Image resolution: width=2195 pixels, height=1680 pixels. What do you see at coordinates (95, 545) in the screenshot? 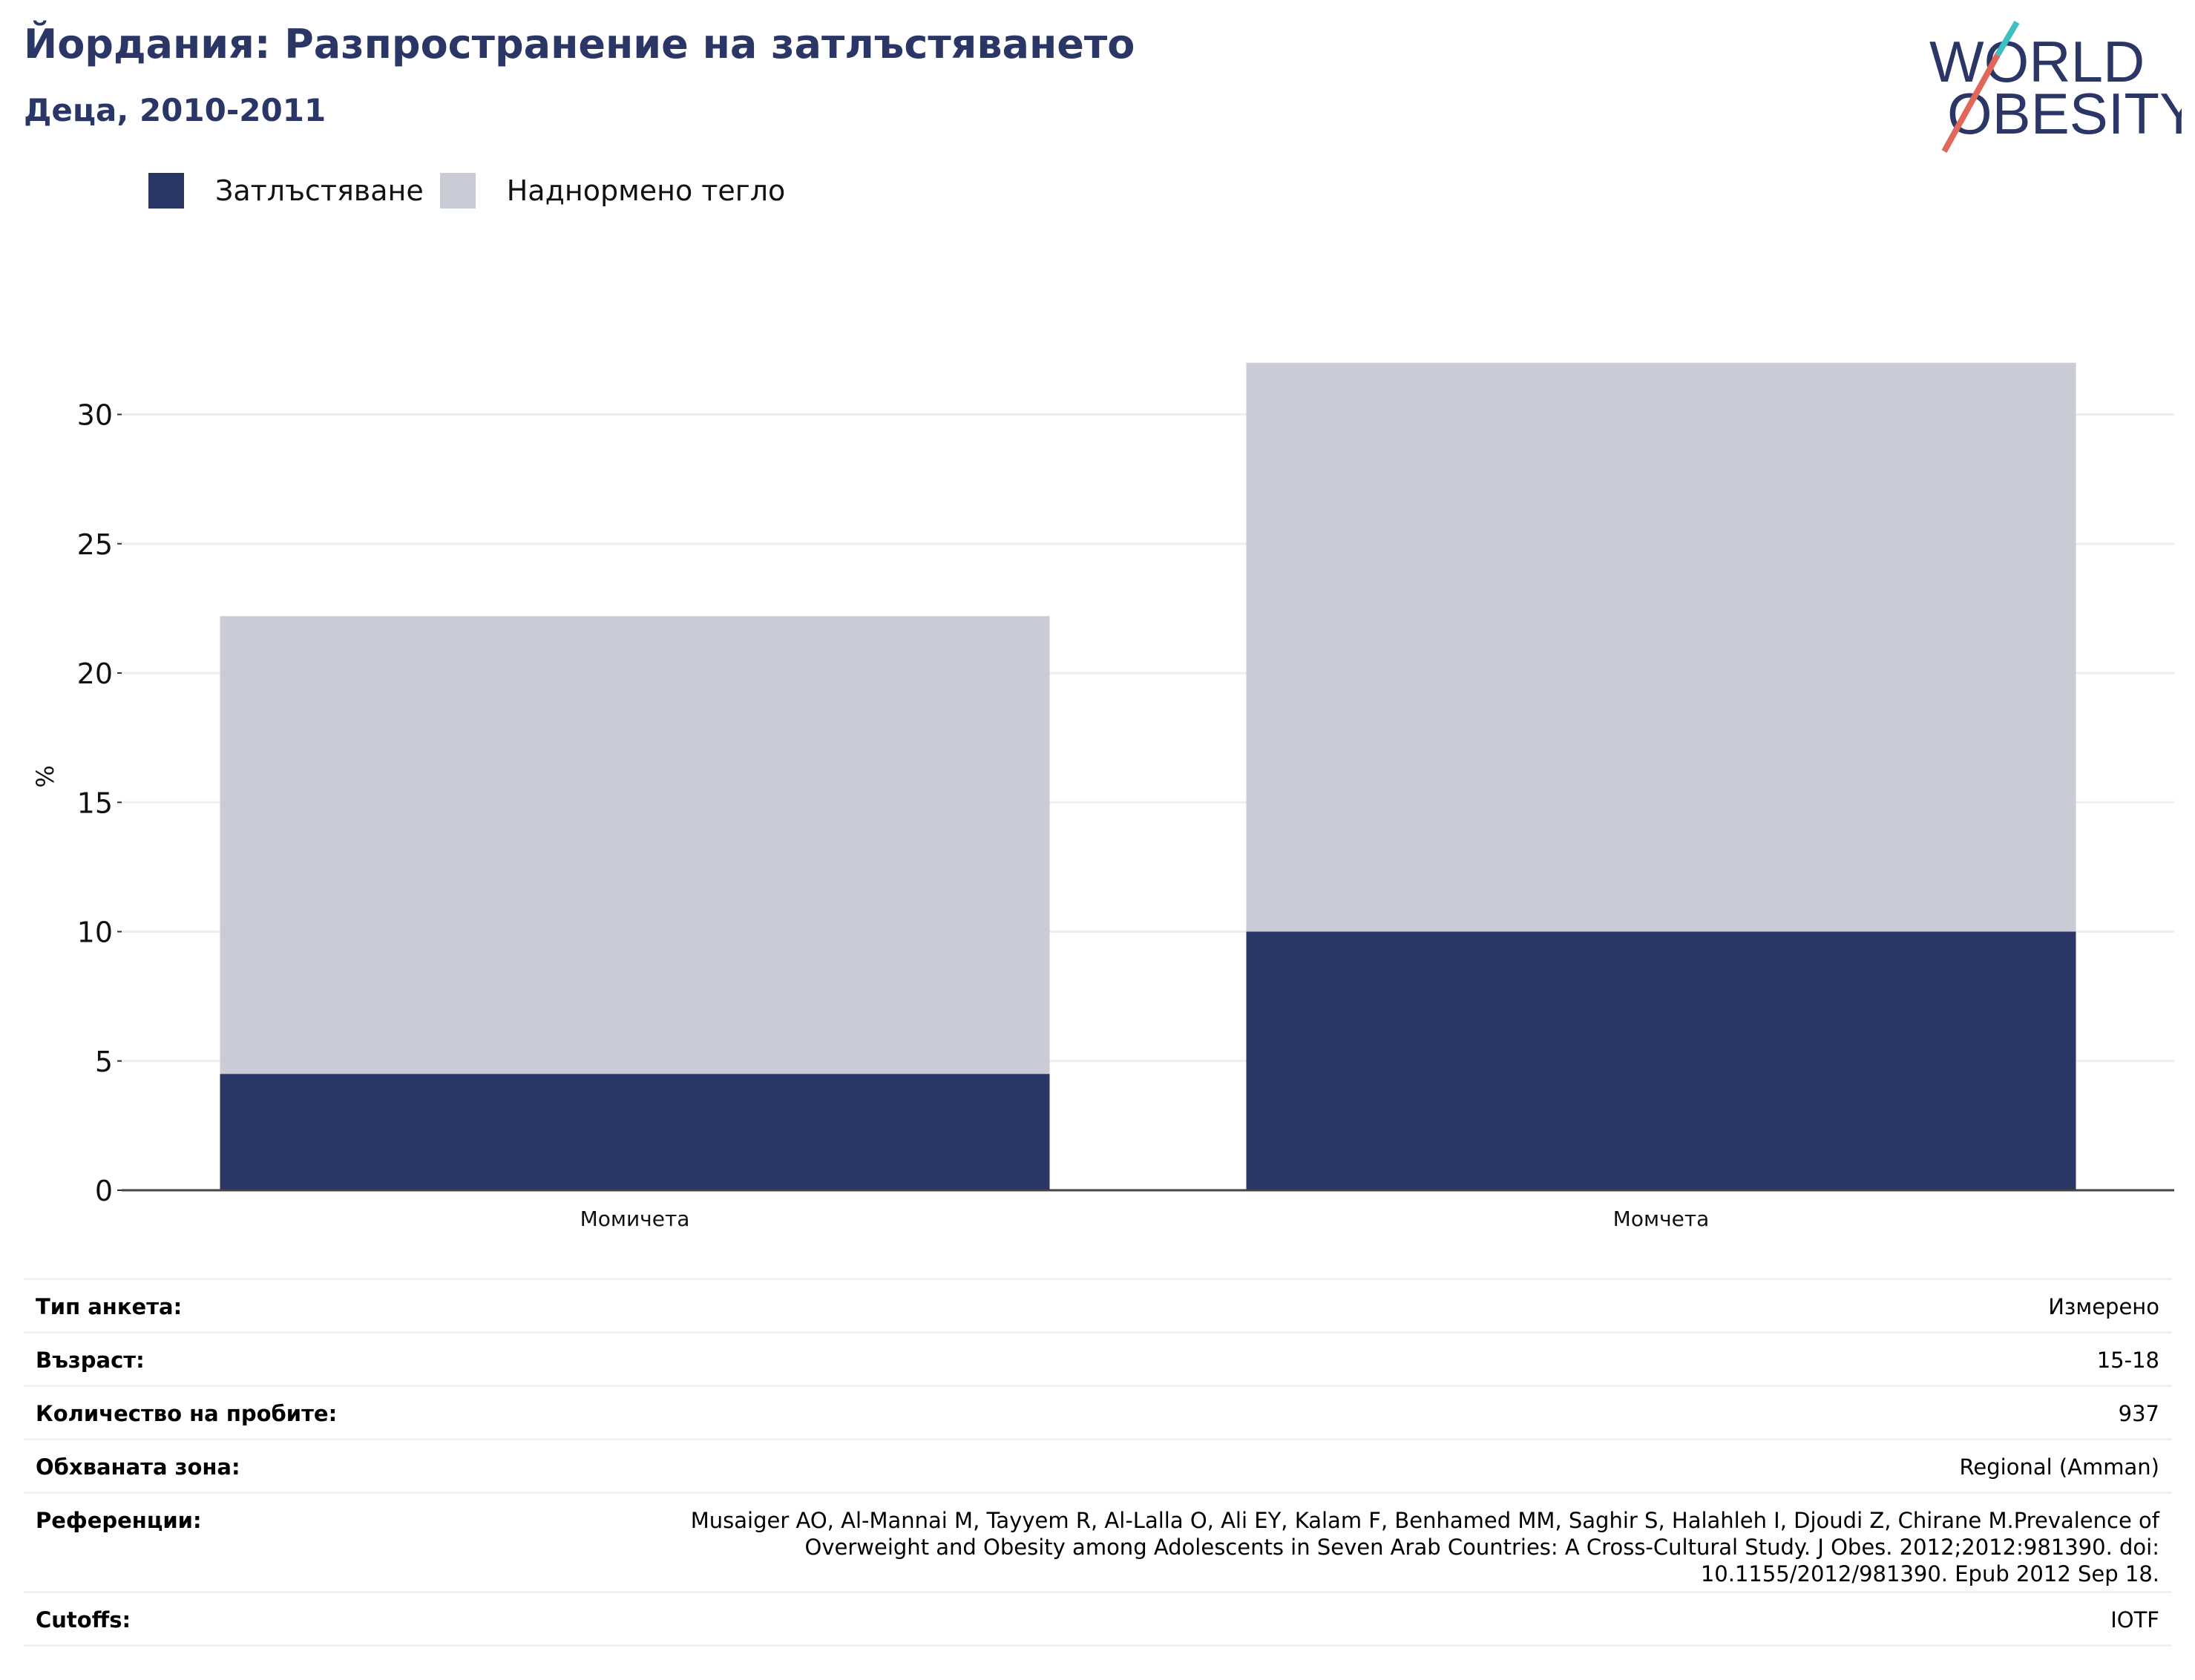
I see `y-tick-label: 25` at bounding box center [95, 545].